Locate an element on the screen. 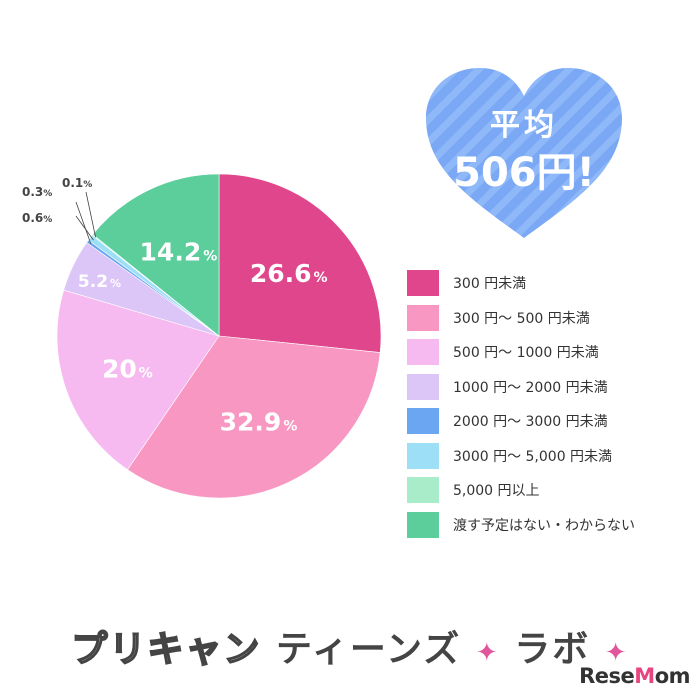 The height and width of the screenshot is (700, 700). logo-part2: M is located at coordinates (644, 676).